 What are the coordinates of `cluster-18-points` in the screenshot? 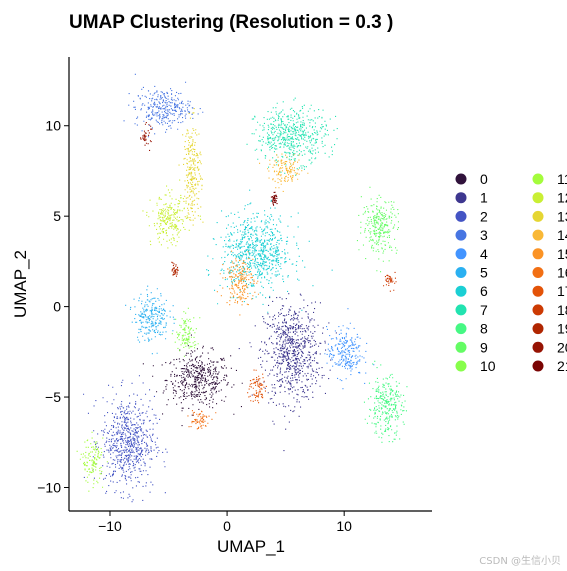 It's located at (390, 281).